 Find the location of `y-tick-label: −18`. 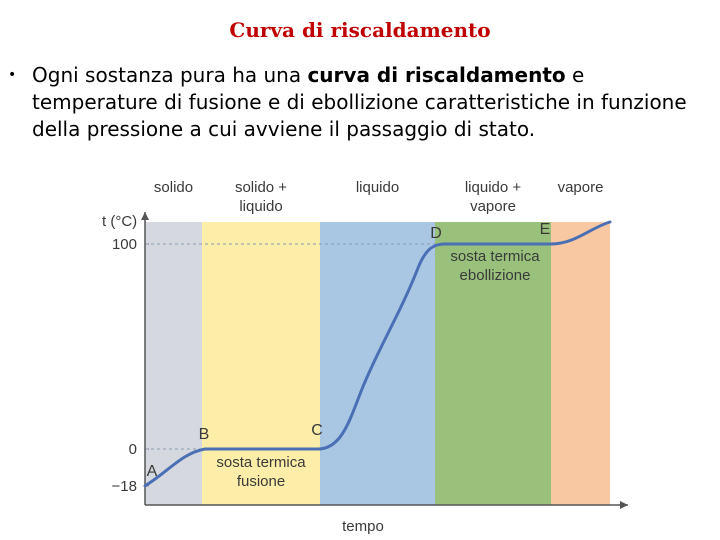

y-tick-label: −18 is located at coordinates (124, 486).